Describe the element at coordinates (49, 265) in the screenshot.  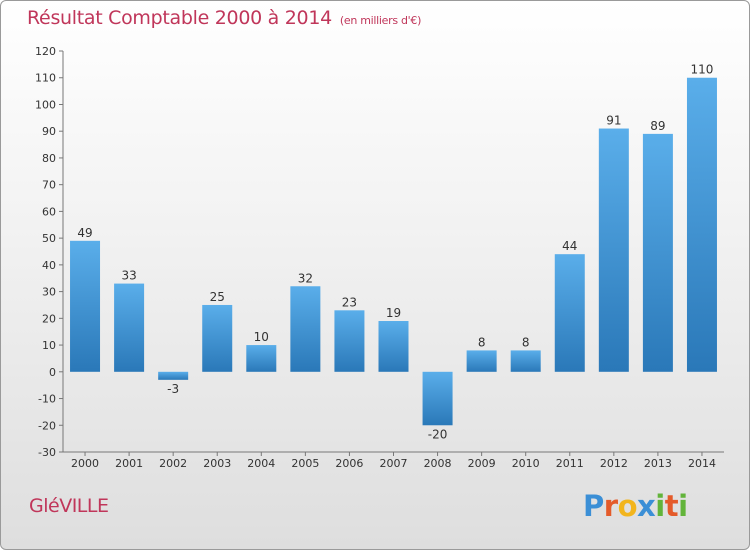
I see `y-tick-label: 40` at that location.